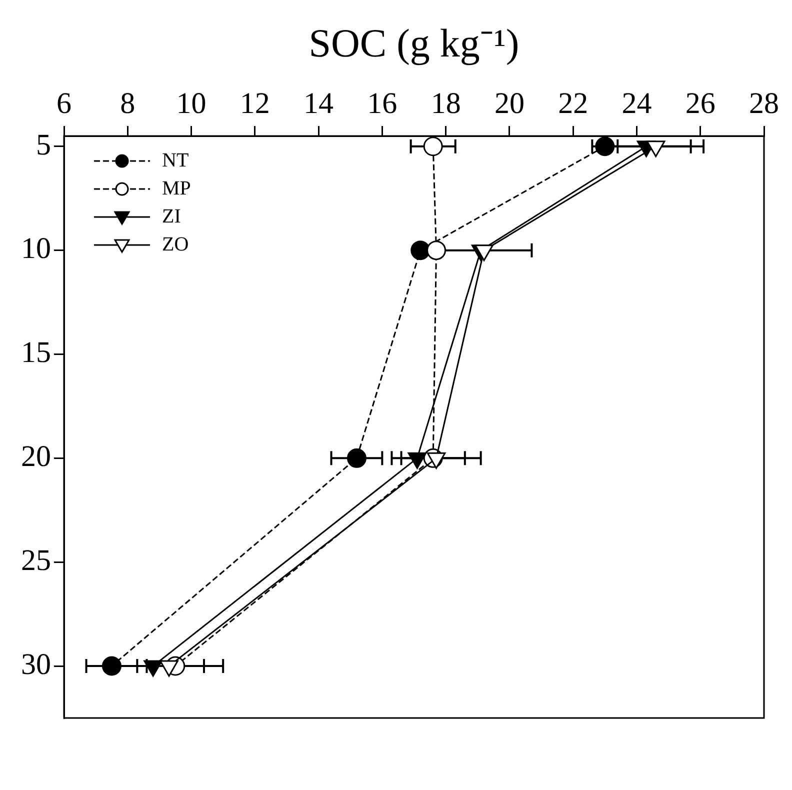  What do you see at coordinates (36, 560) in the screenshot?
I see `y-tick-label: 25` at bounding box center [36, 560].